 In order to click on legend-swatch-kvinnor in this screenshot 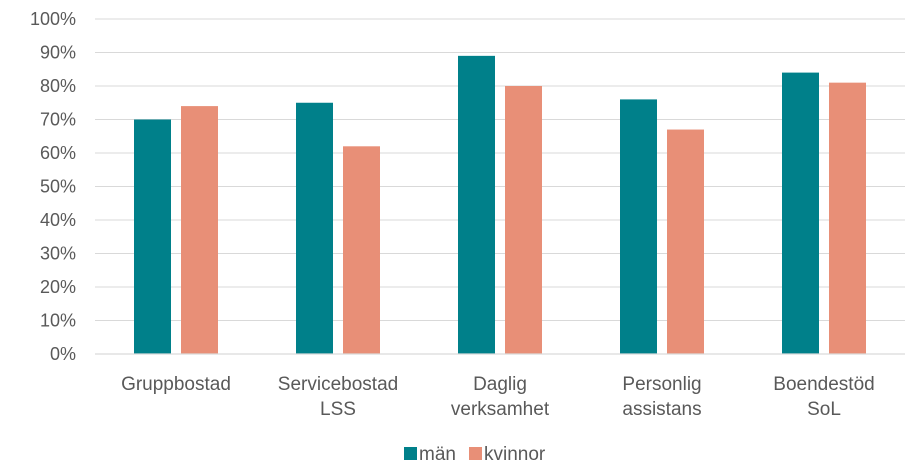, I will do `click(475, 453)`.